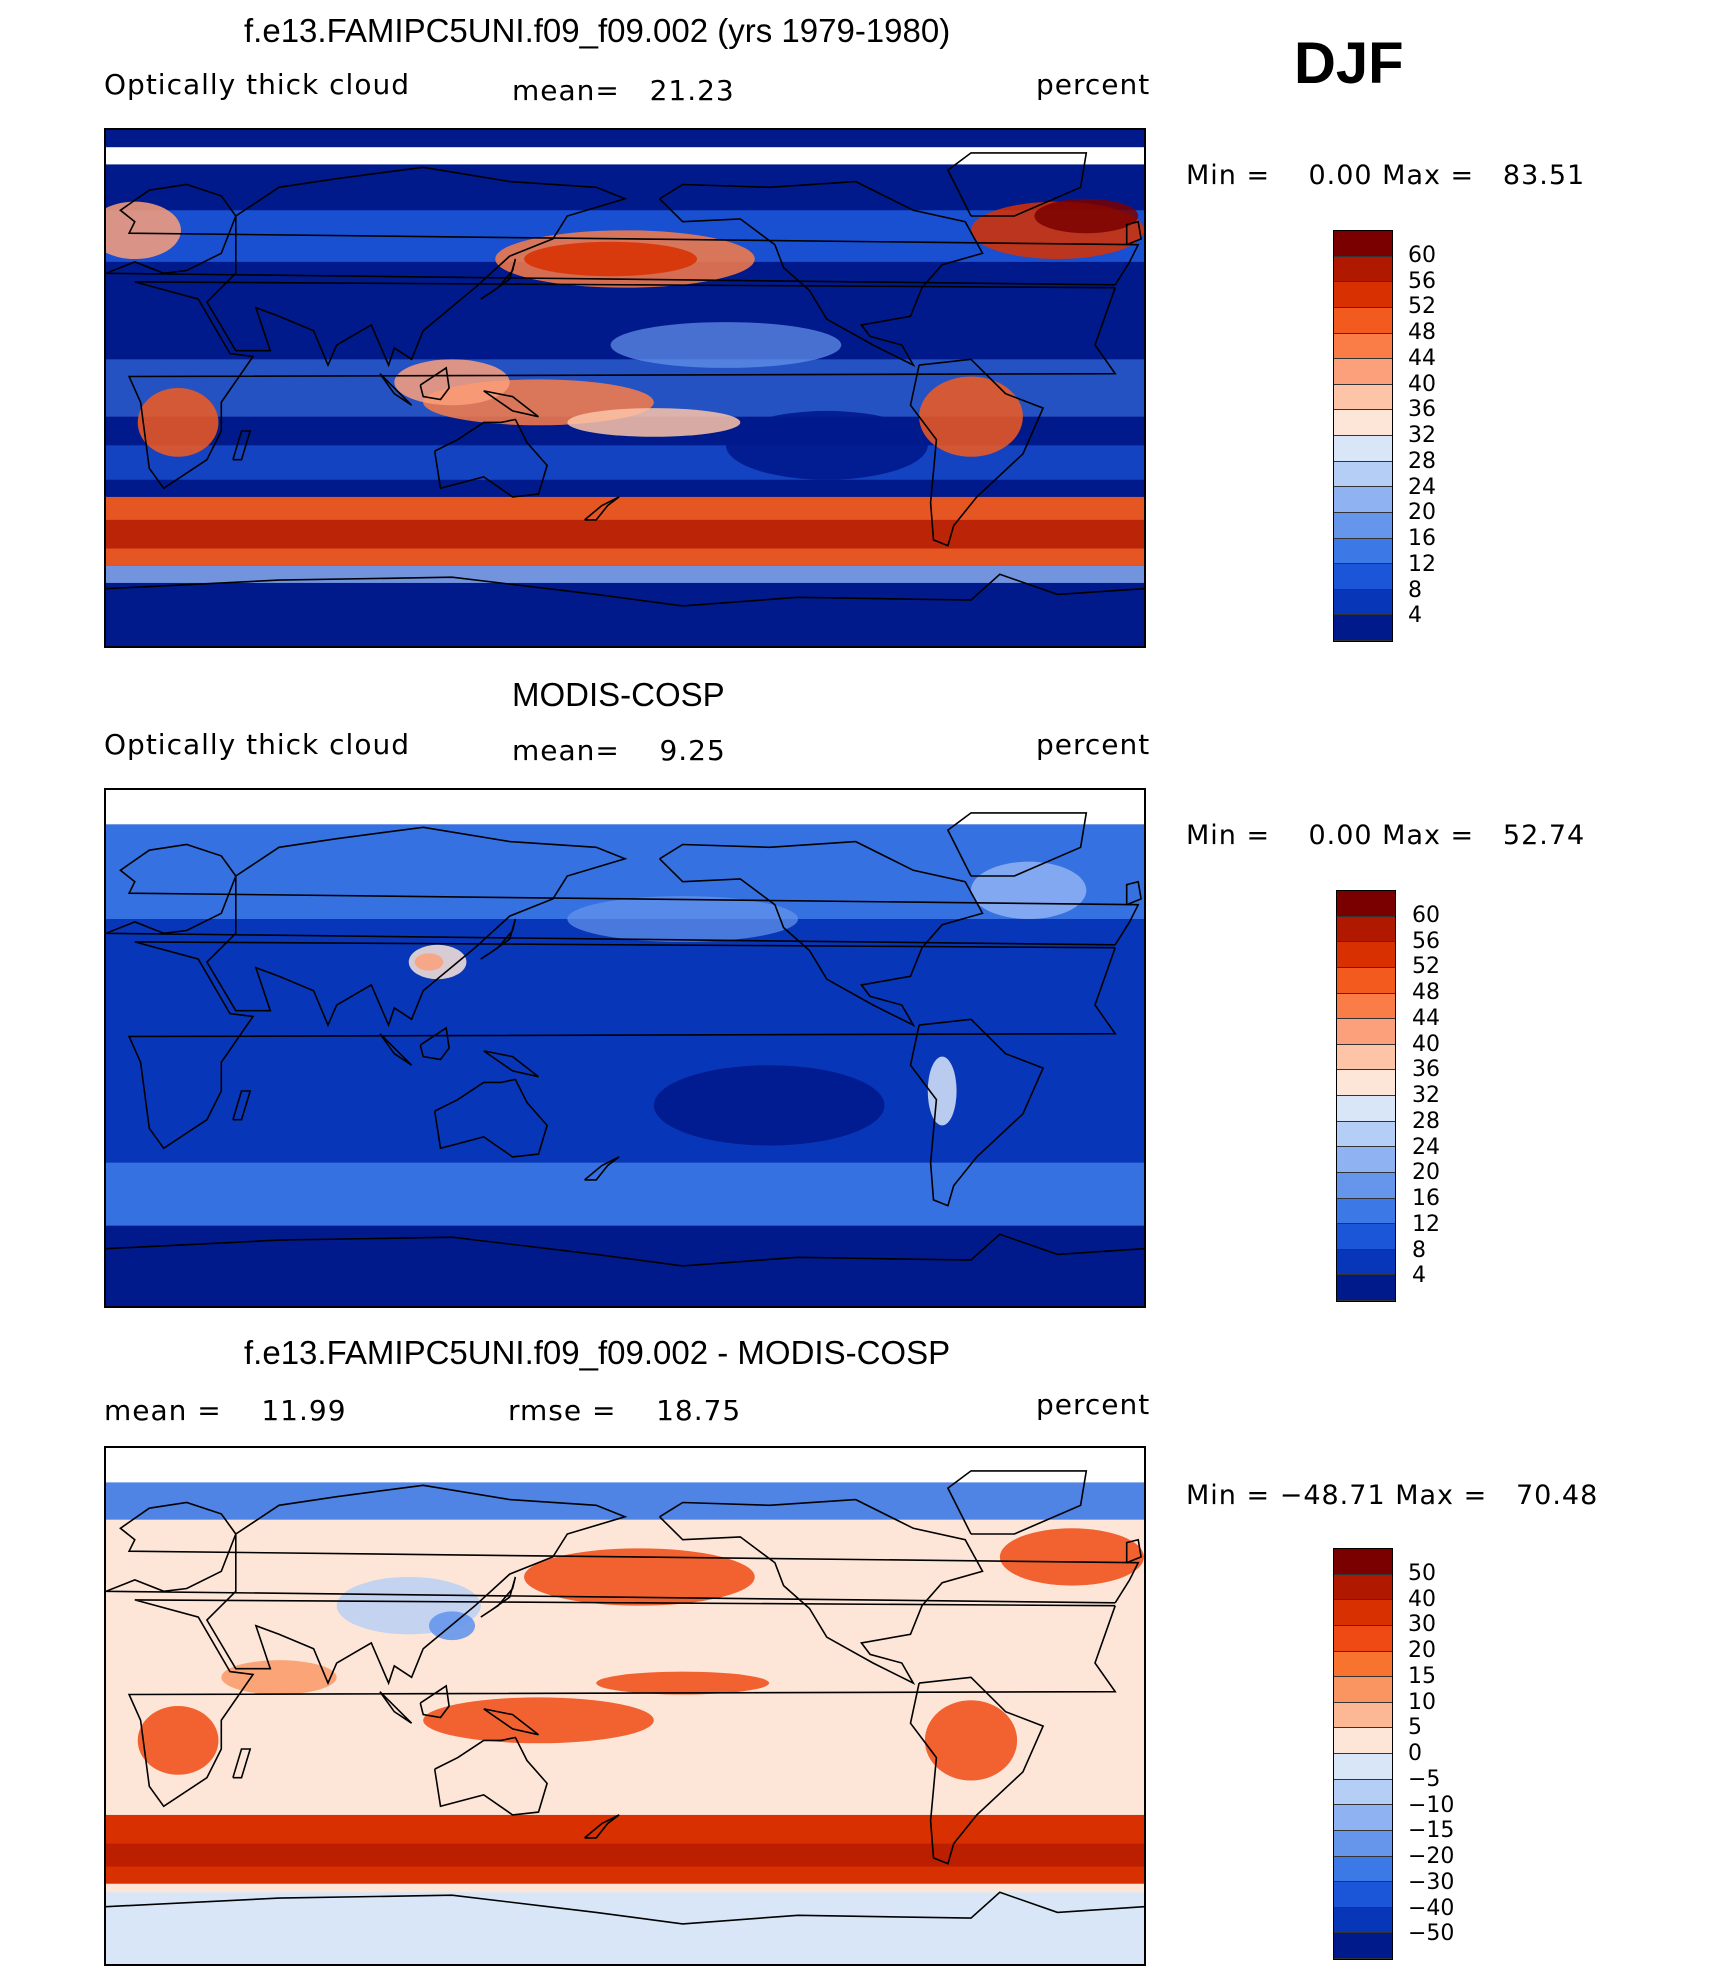  What do you see at coordinates (1426, 1044) in the screenshot?
I see `colorbar-tick-label: 40` at bounding box center [1426, 1044].